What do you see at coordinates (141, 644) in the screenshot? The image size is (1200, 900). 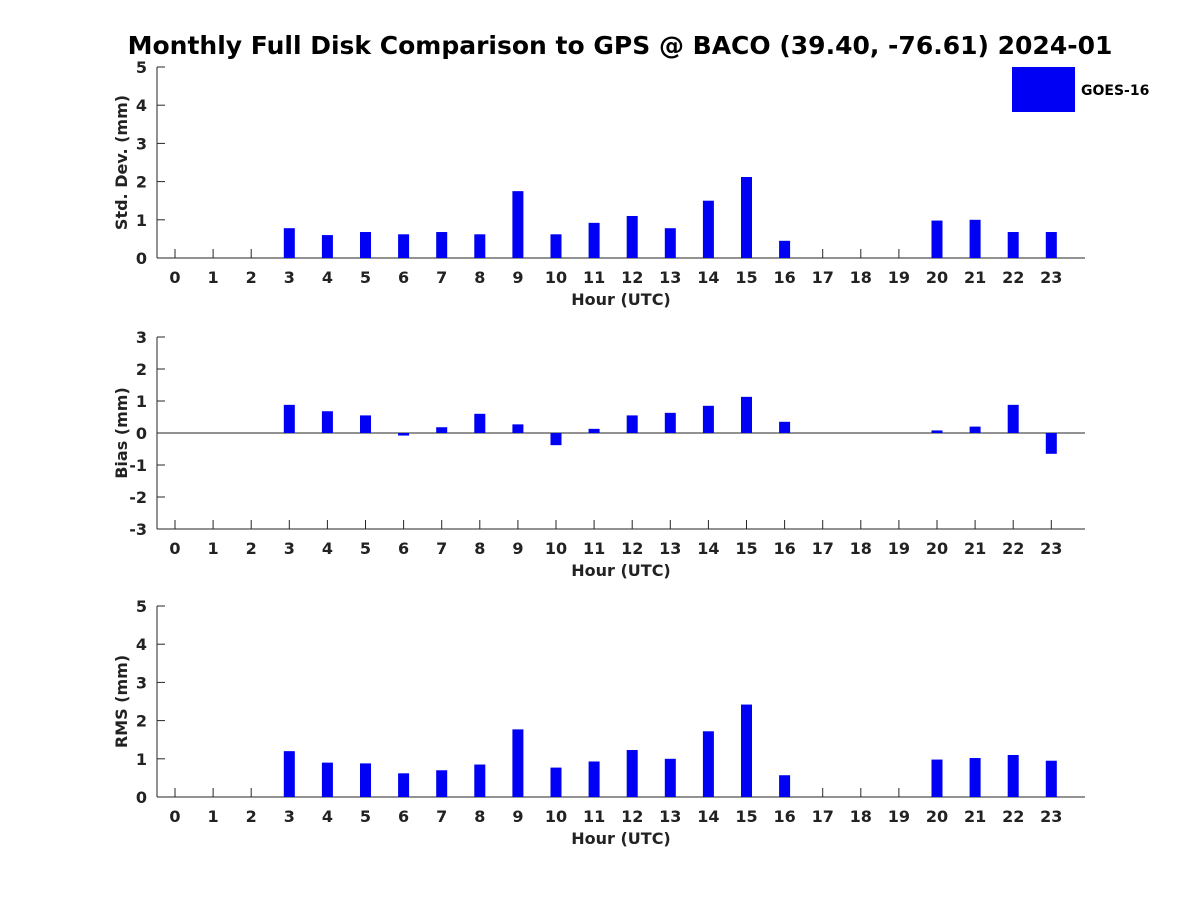 I see `y-tick-label: 4` at bounding box center [141, 644].